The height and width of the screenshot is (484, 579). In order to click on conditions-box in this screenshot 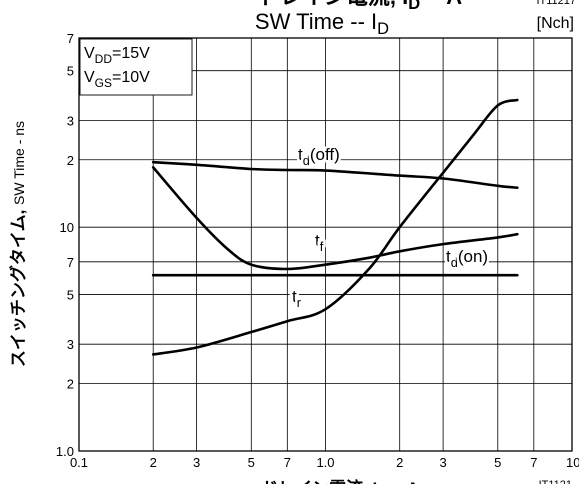, I will do `click(136, 67)`.